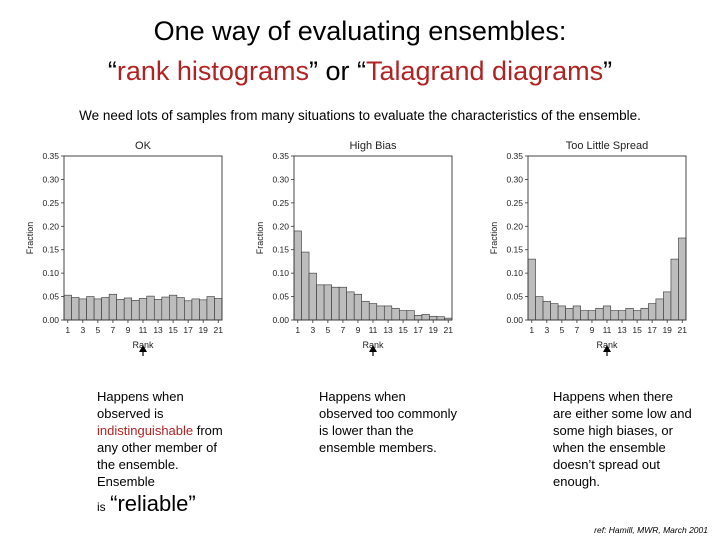 The image size is (720, 540). Describe the element at coordinates (212, 71) in the screenshot. I see `title-term-rank-histograms: rank histograms` at that location.